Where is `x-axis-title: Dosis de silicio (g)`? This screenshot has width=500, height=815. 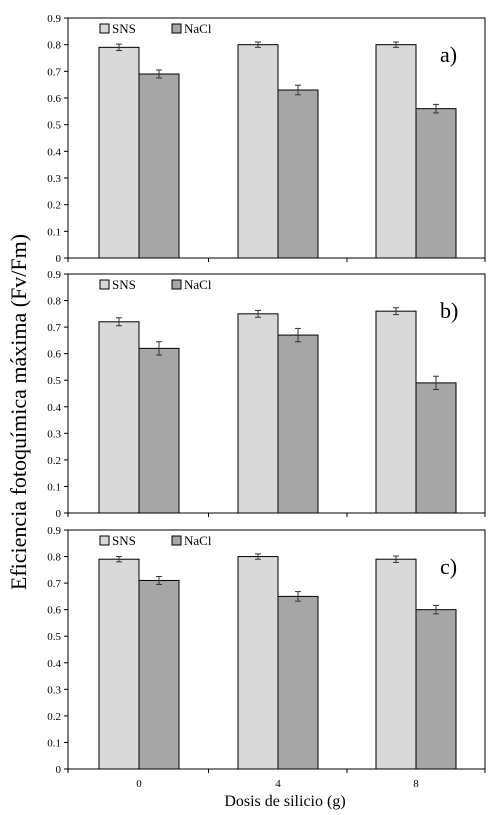 x-axis-title: Dosis de silicio (g) is located at coordinates (284, 801).